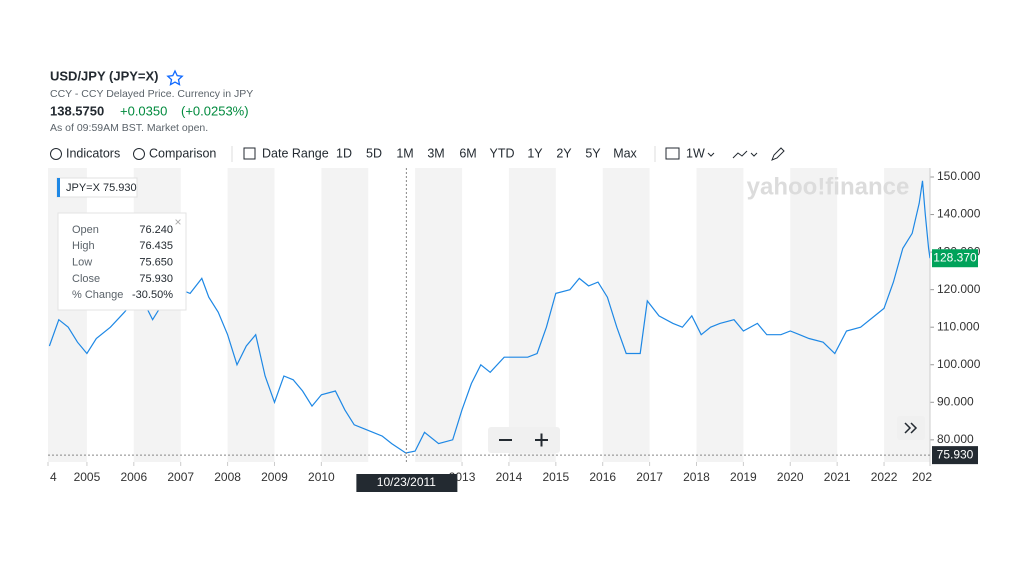  Describe the element at coordinates (837, 477) in the screenshot. I see `x-tick-label: 2021` at that location.